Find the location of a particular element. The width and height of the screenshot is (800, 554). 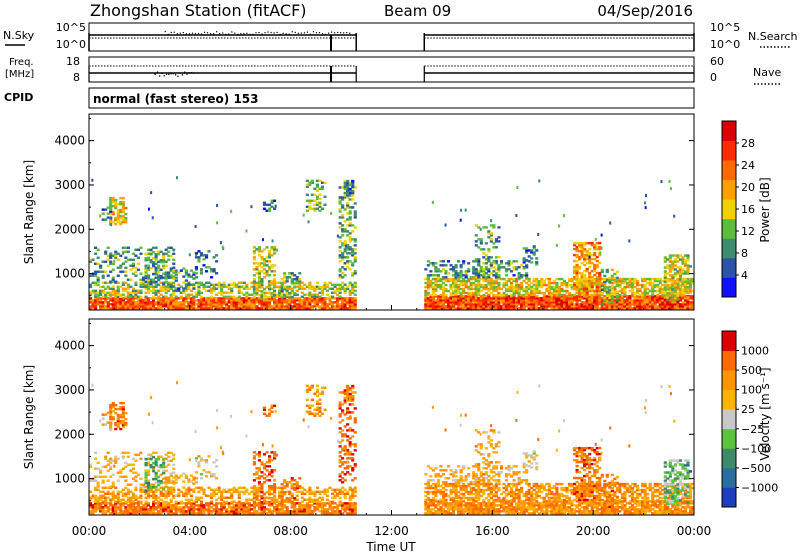

nsky-traces is located at coordinates (391, 41).